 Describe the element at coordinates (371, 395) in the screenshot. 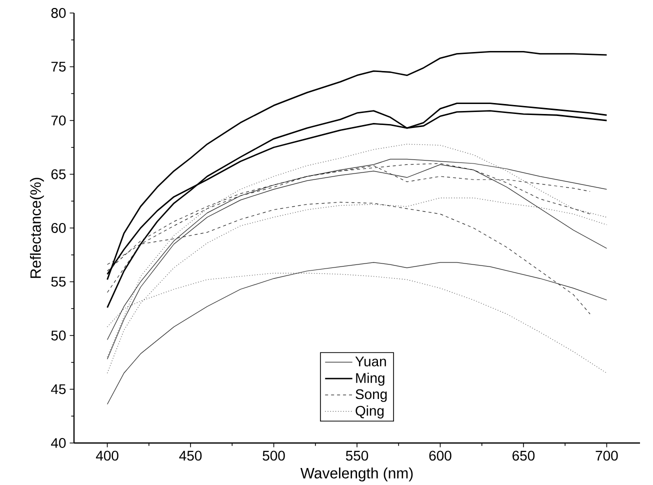

I see `legend-label: Song` at that location.